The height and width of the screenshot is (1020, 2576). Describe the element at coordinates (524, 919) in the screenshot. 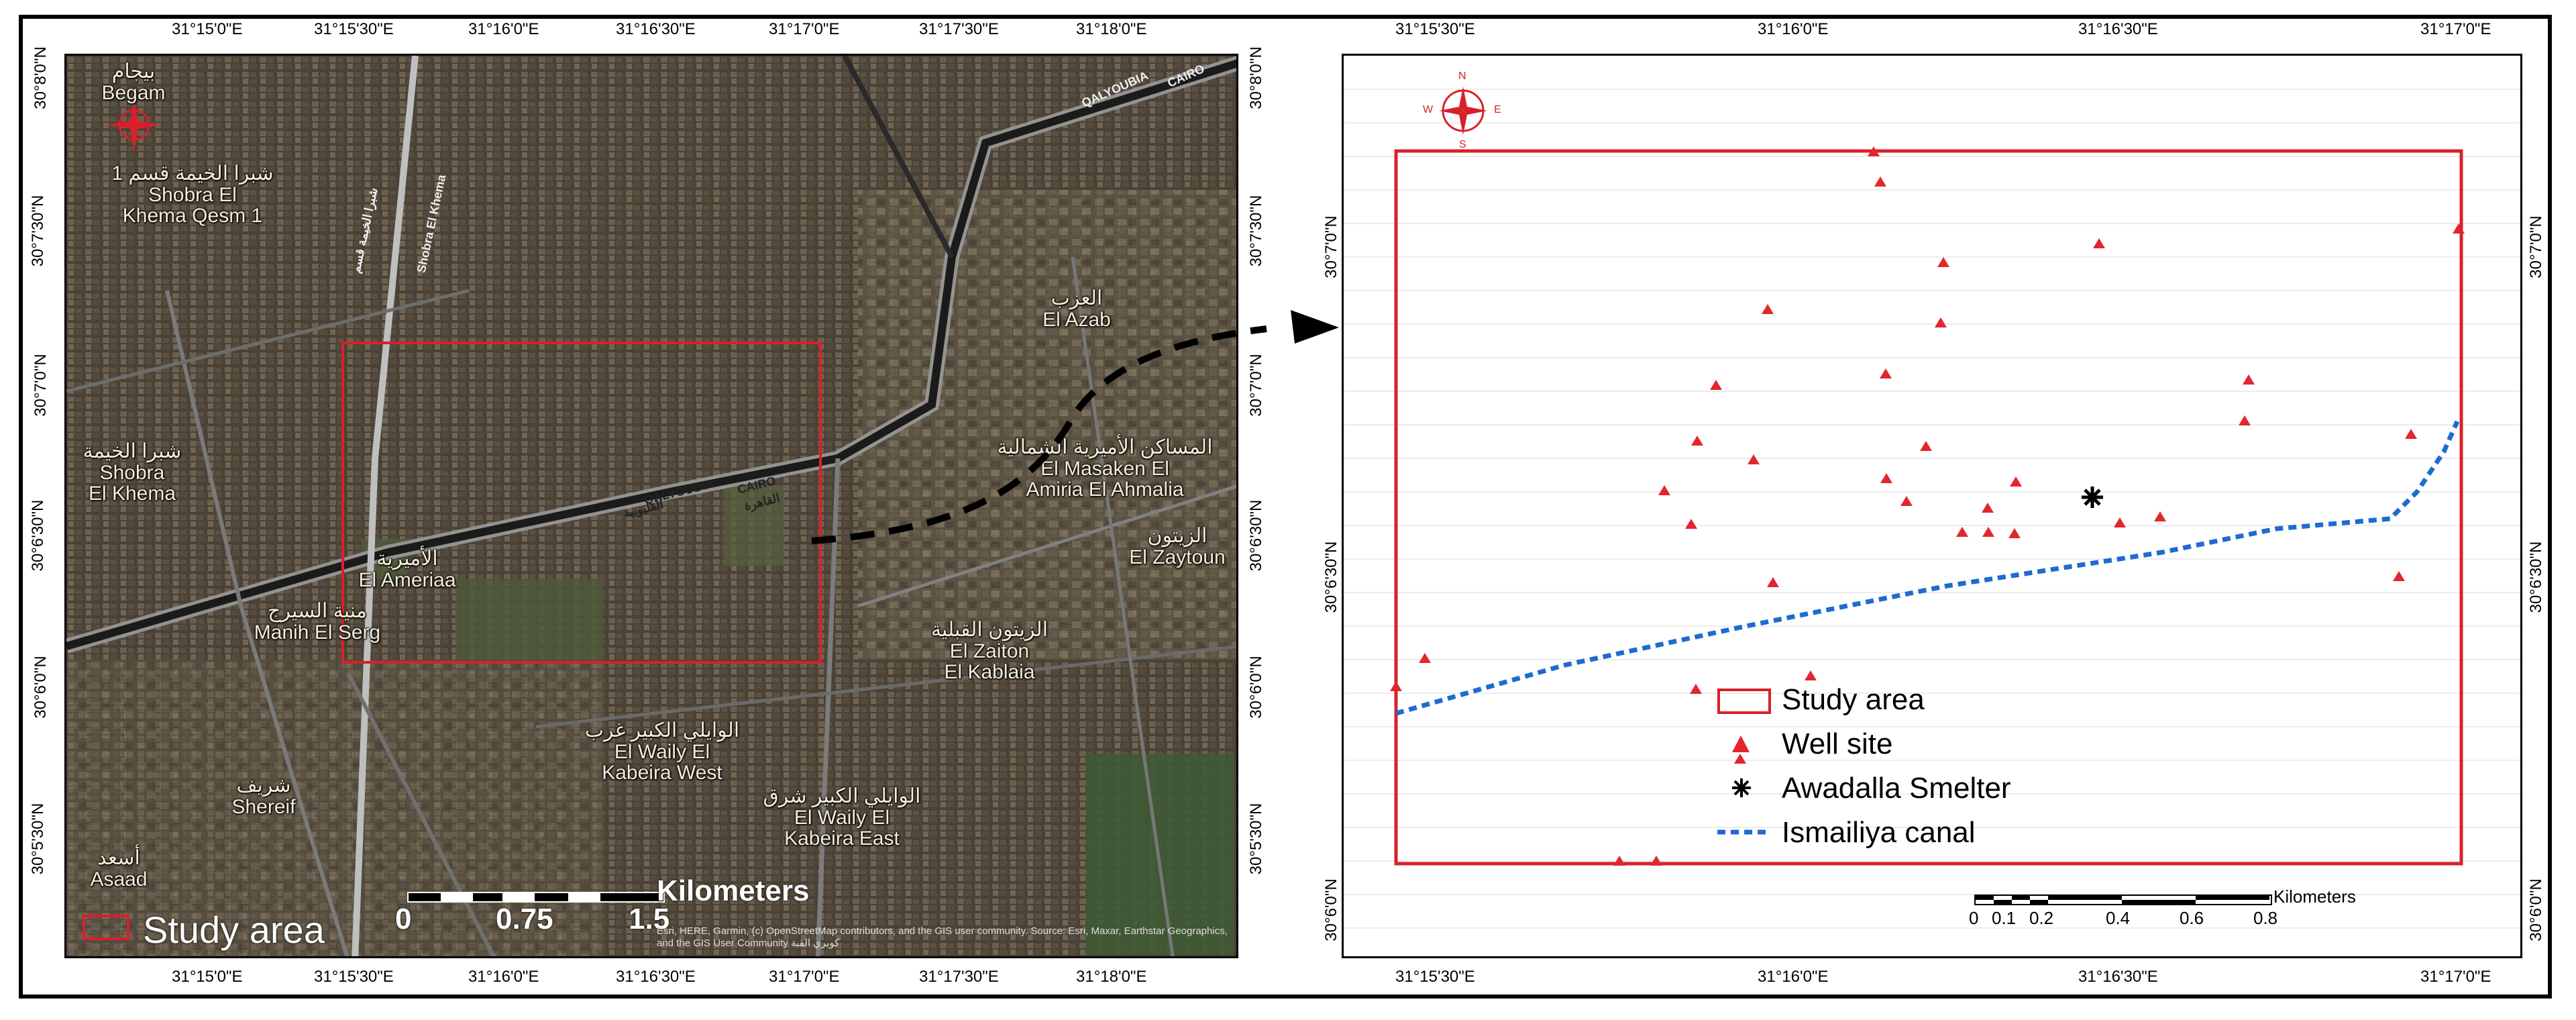

I see `scale-label: 0.75` at that location.